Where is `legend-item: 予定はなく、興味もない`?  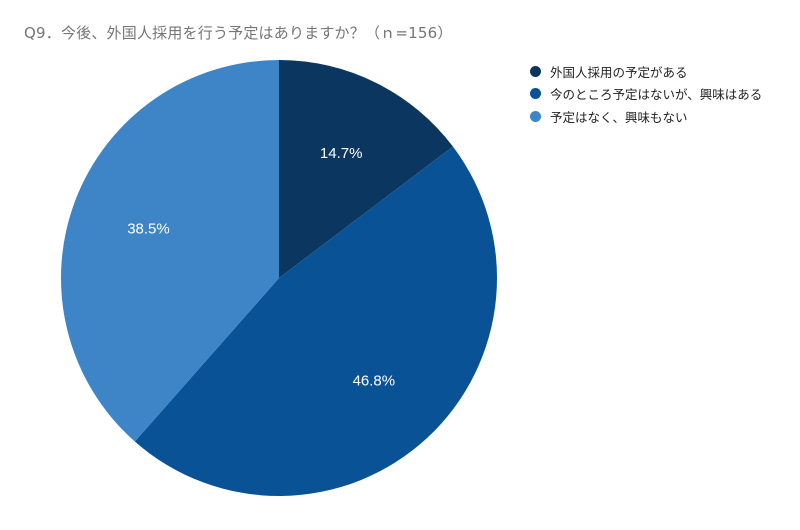 legend-item: 予定はなく、興味もない is located at coordinates (646, 116).